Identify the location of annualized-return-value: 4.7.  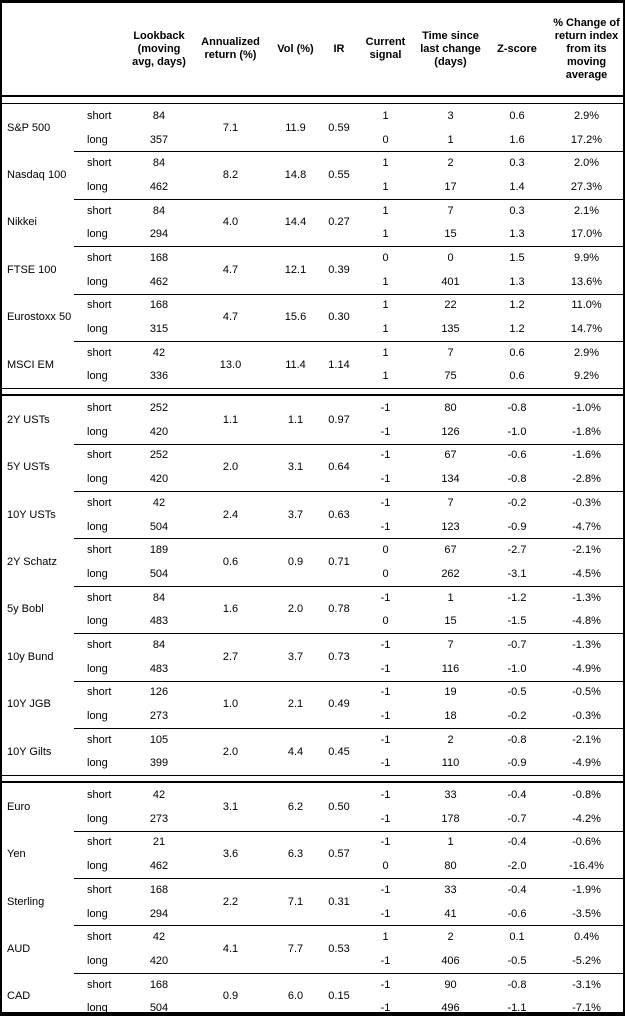
(230, 317).